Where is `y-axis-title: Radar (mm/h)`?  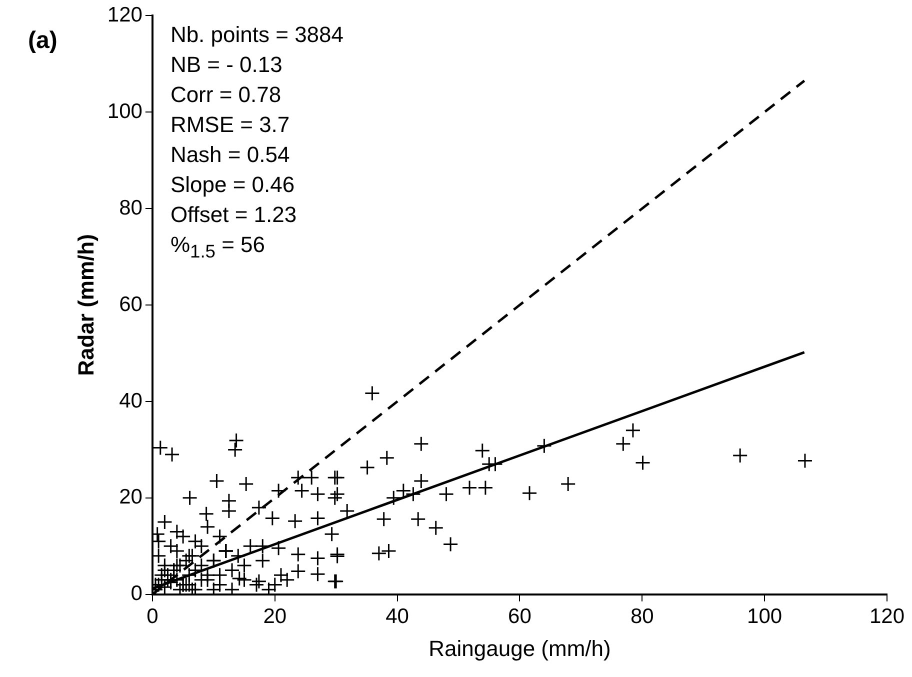
y-axis-title: Radar (mm/h) is located at coordinates (85, 305).